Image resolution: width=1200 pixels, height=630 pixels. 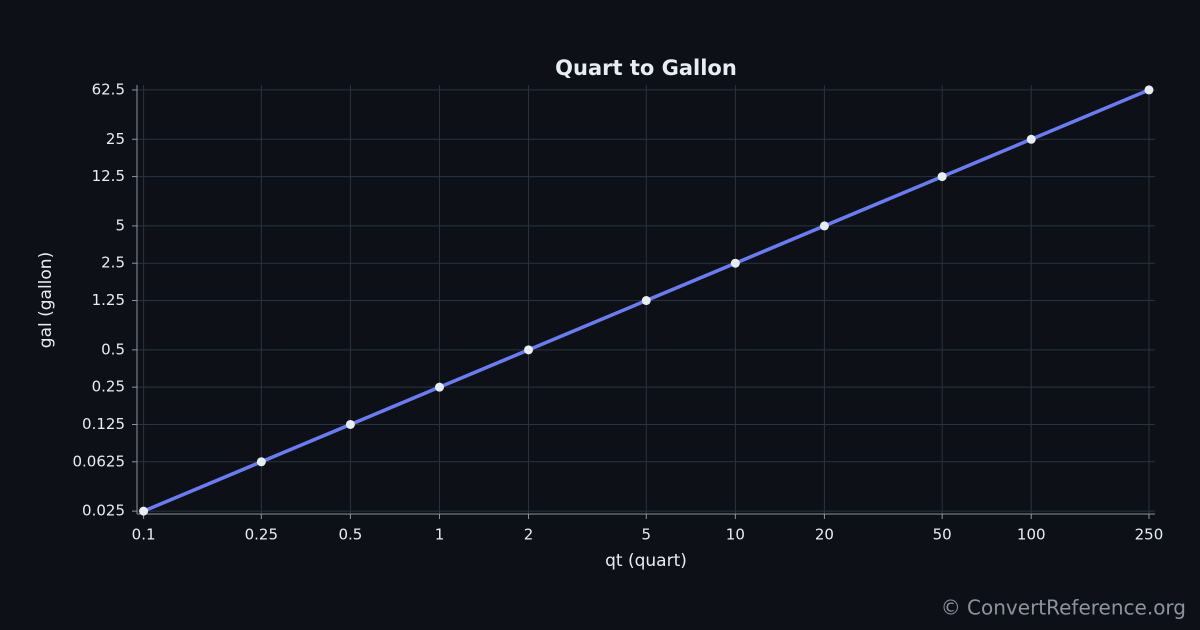 I want to click on y-tick-label: 0.25, so click(x=108, y=387).